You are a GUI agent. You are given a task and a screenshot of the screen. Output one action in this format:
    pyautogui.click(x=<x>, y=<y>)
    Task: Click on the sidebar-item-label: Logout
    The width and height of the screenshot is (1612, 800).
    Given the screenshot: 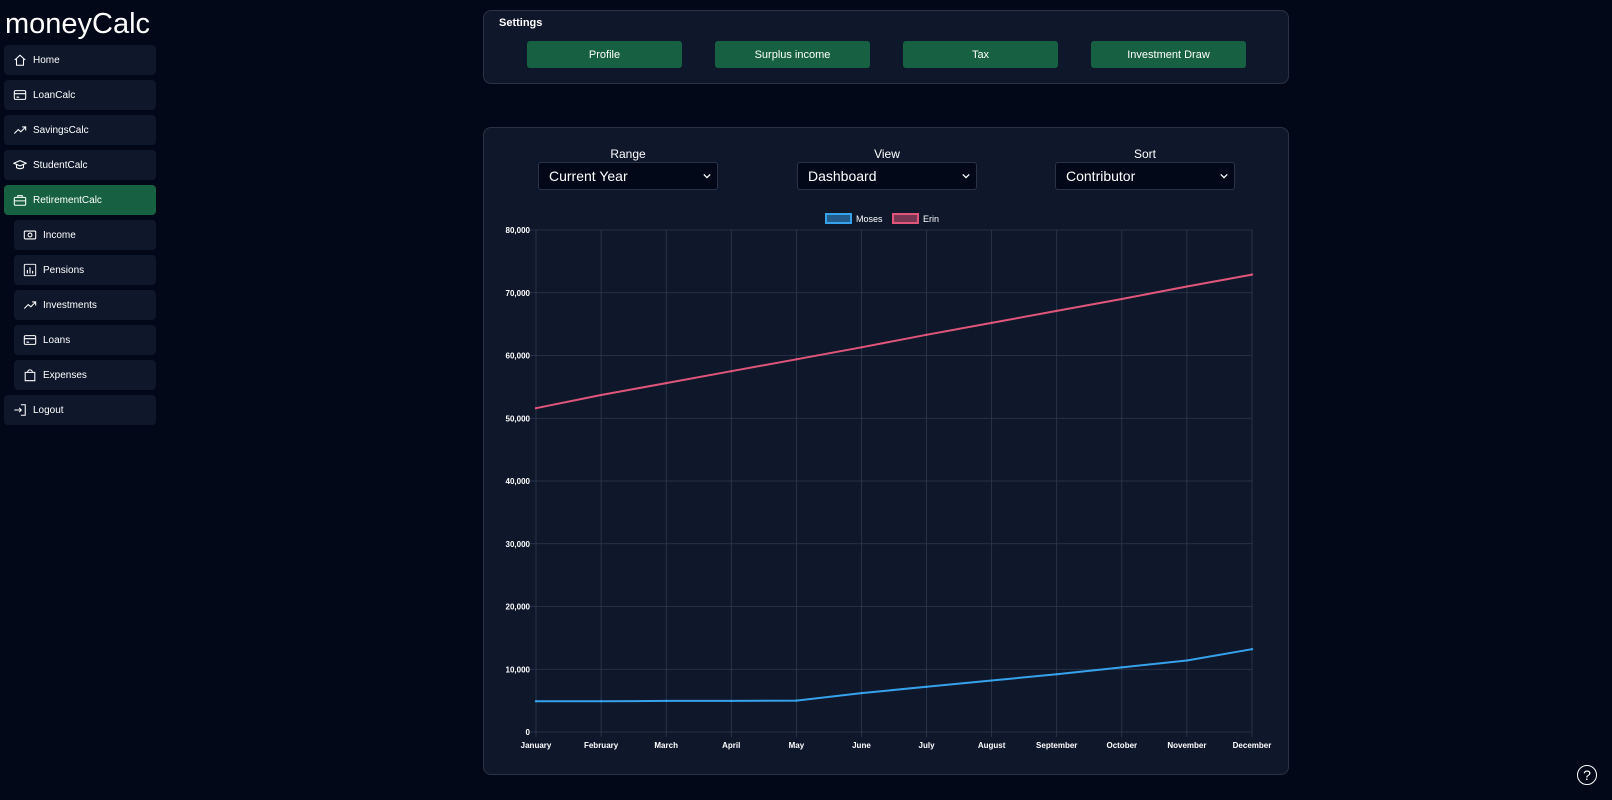 What is the action you would take?
    pyautogui.click(x=48, y=410)
    